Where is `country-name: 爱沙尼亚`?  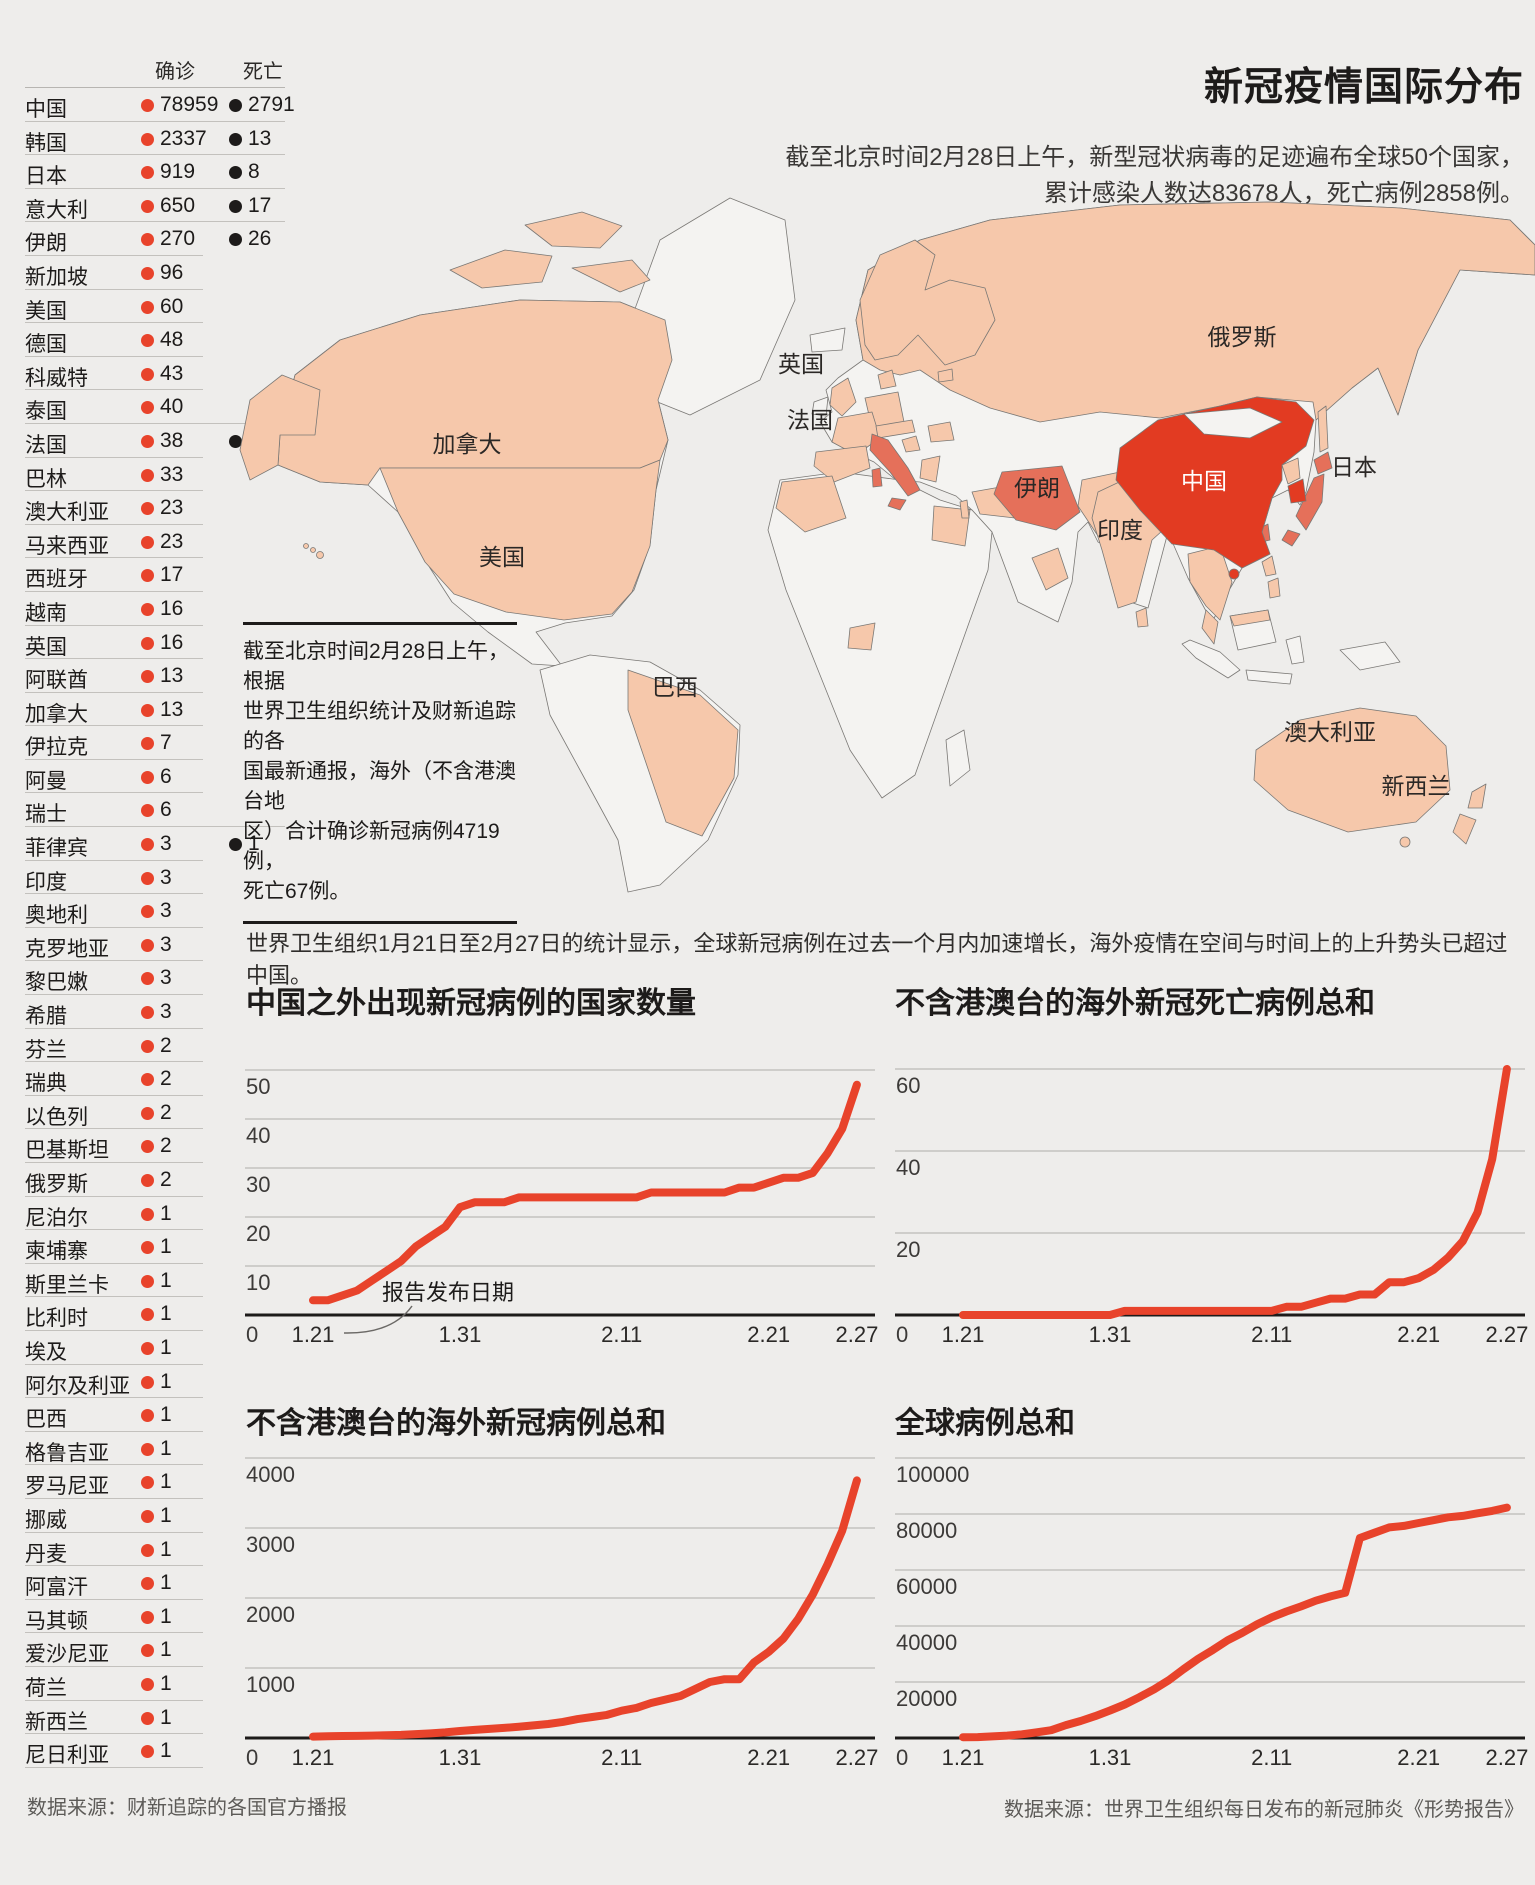 country-name: 爱沙尼亚 is located at coordinates (67, 1655).